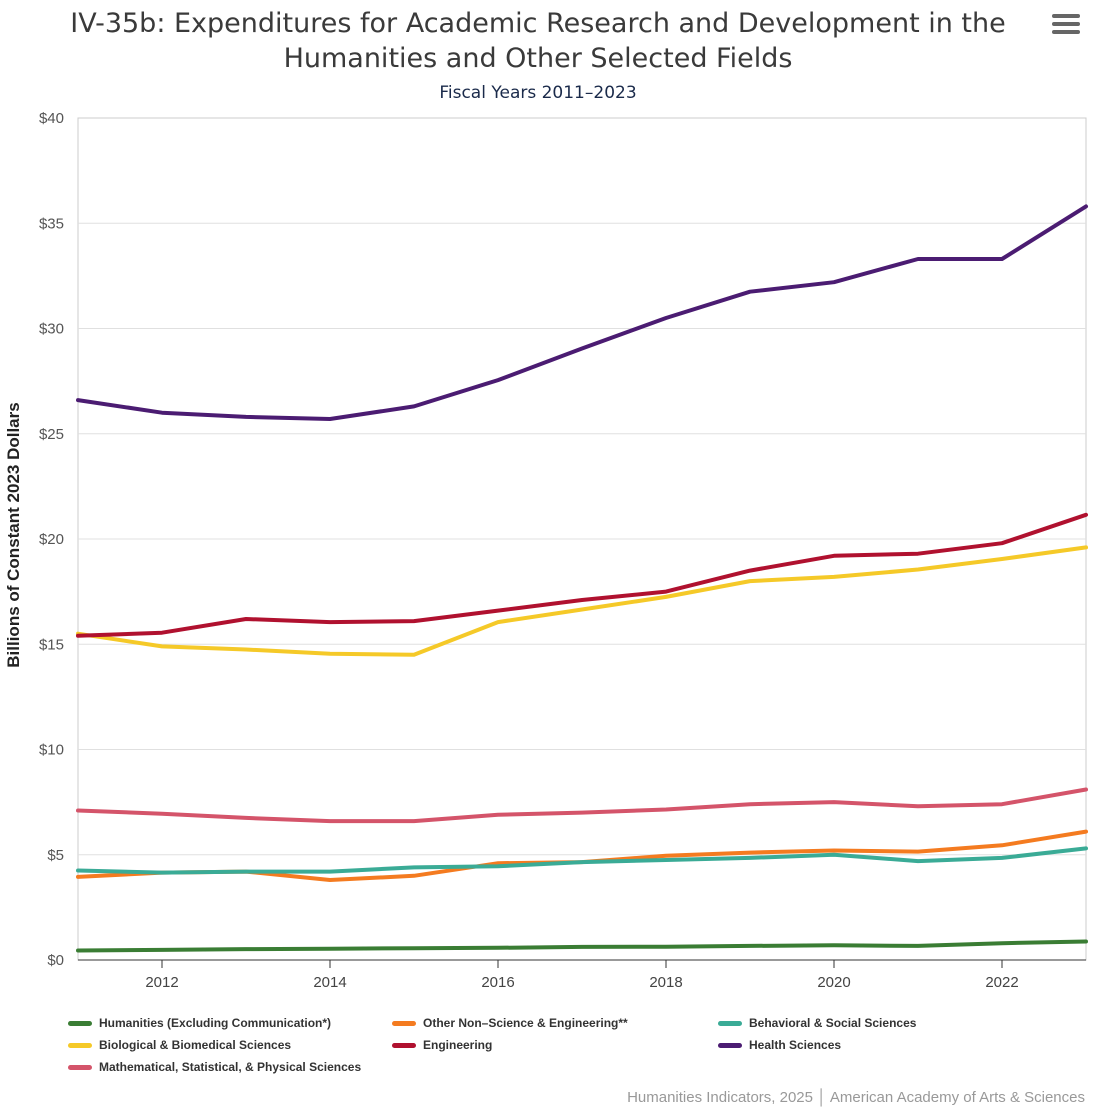 The height and width of the screenshot is (1116, 1101). What do you see at coordinates (795, 1045) in the screenshot?
I see `legend-label: Health Sciences` at bounding box center [795, 1045].